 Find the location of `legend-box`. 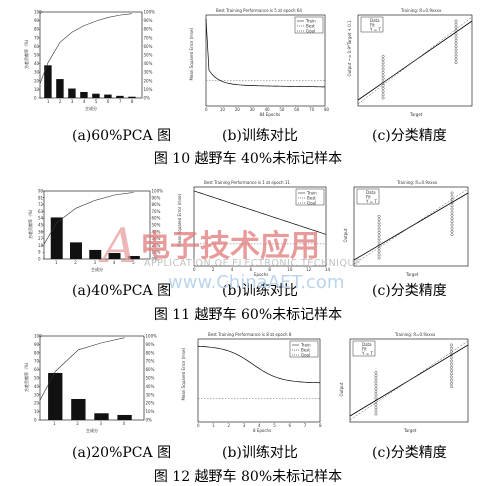

legend-box is located at coordinates (372, 24).